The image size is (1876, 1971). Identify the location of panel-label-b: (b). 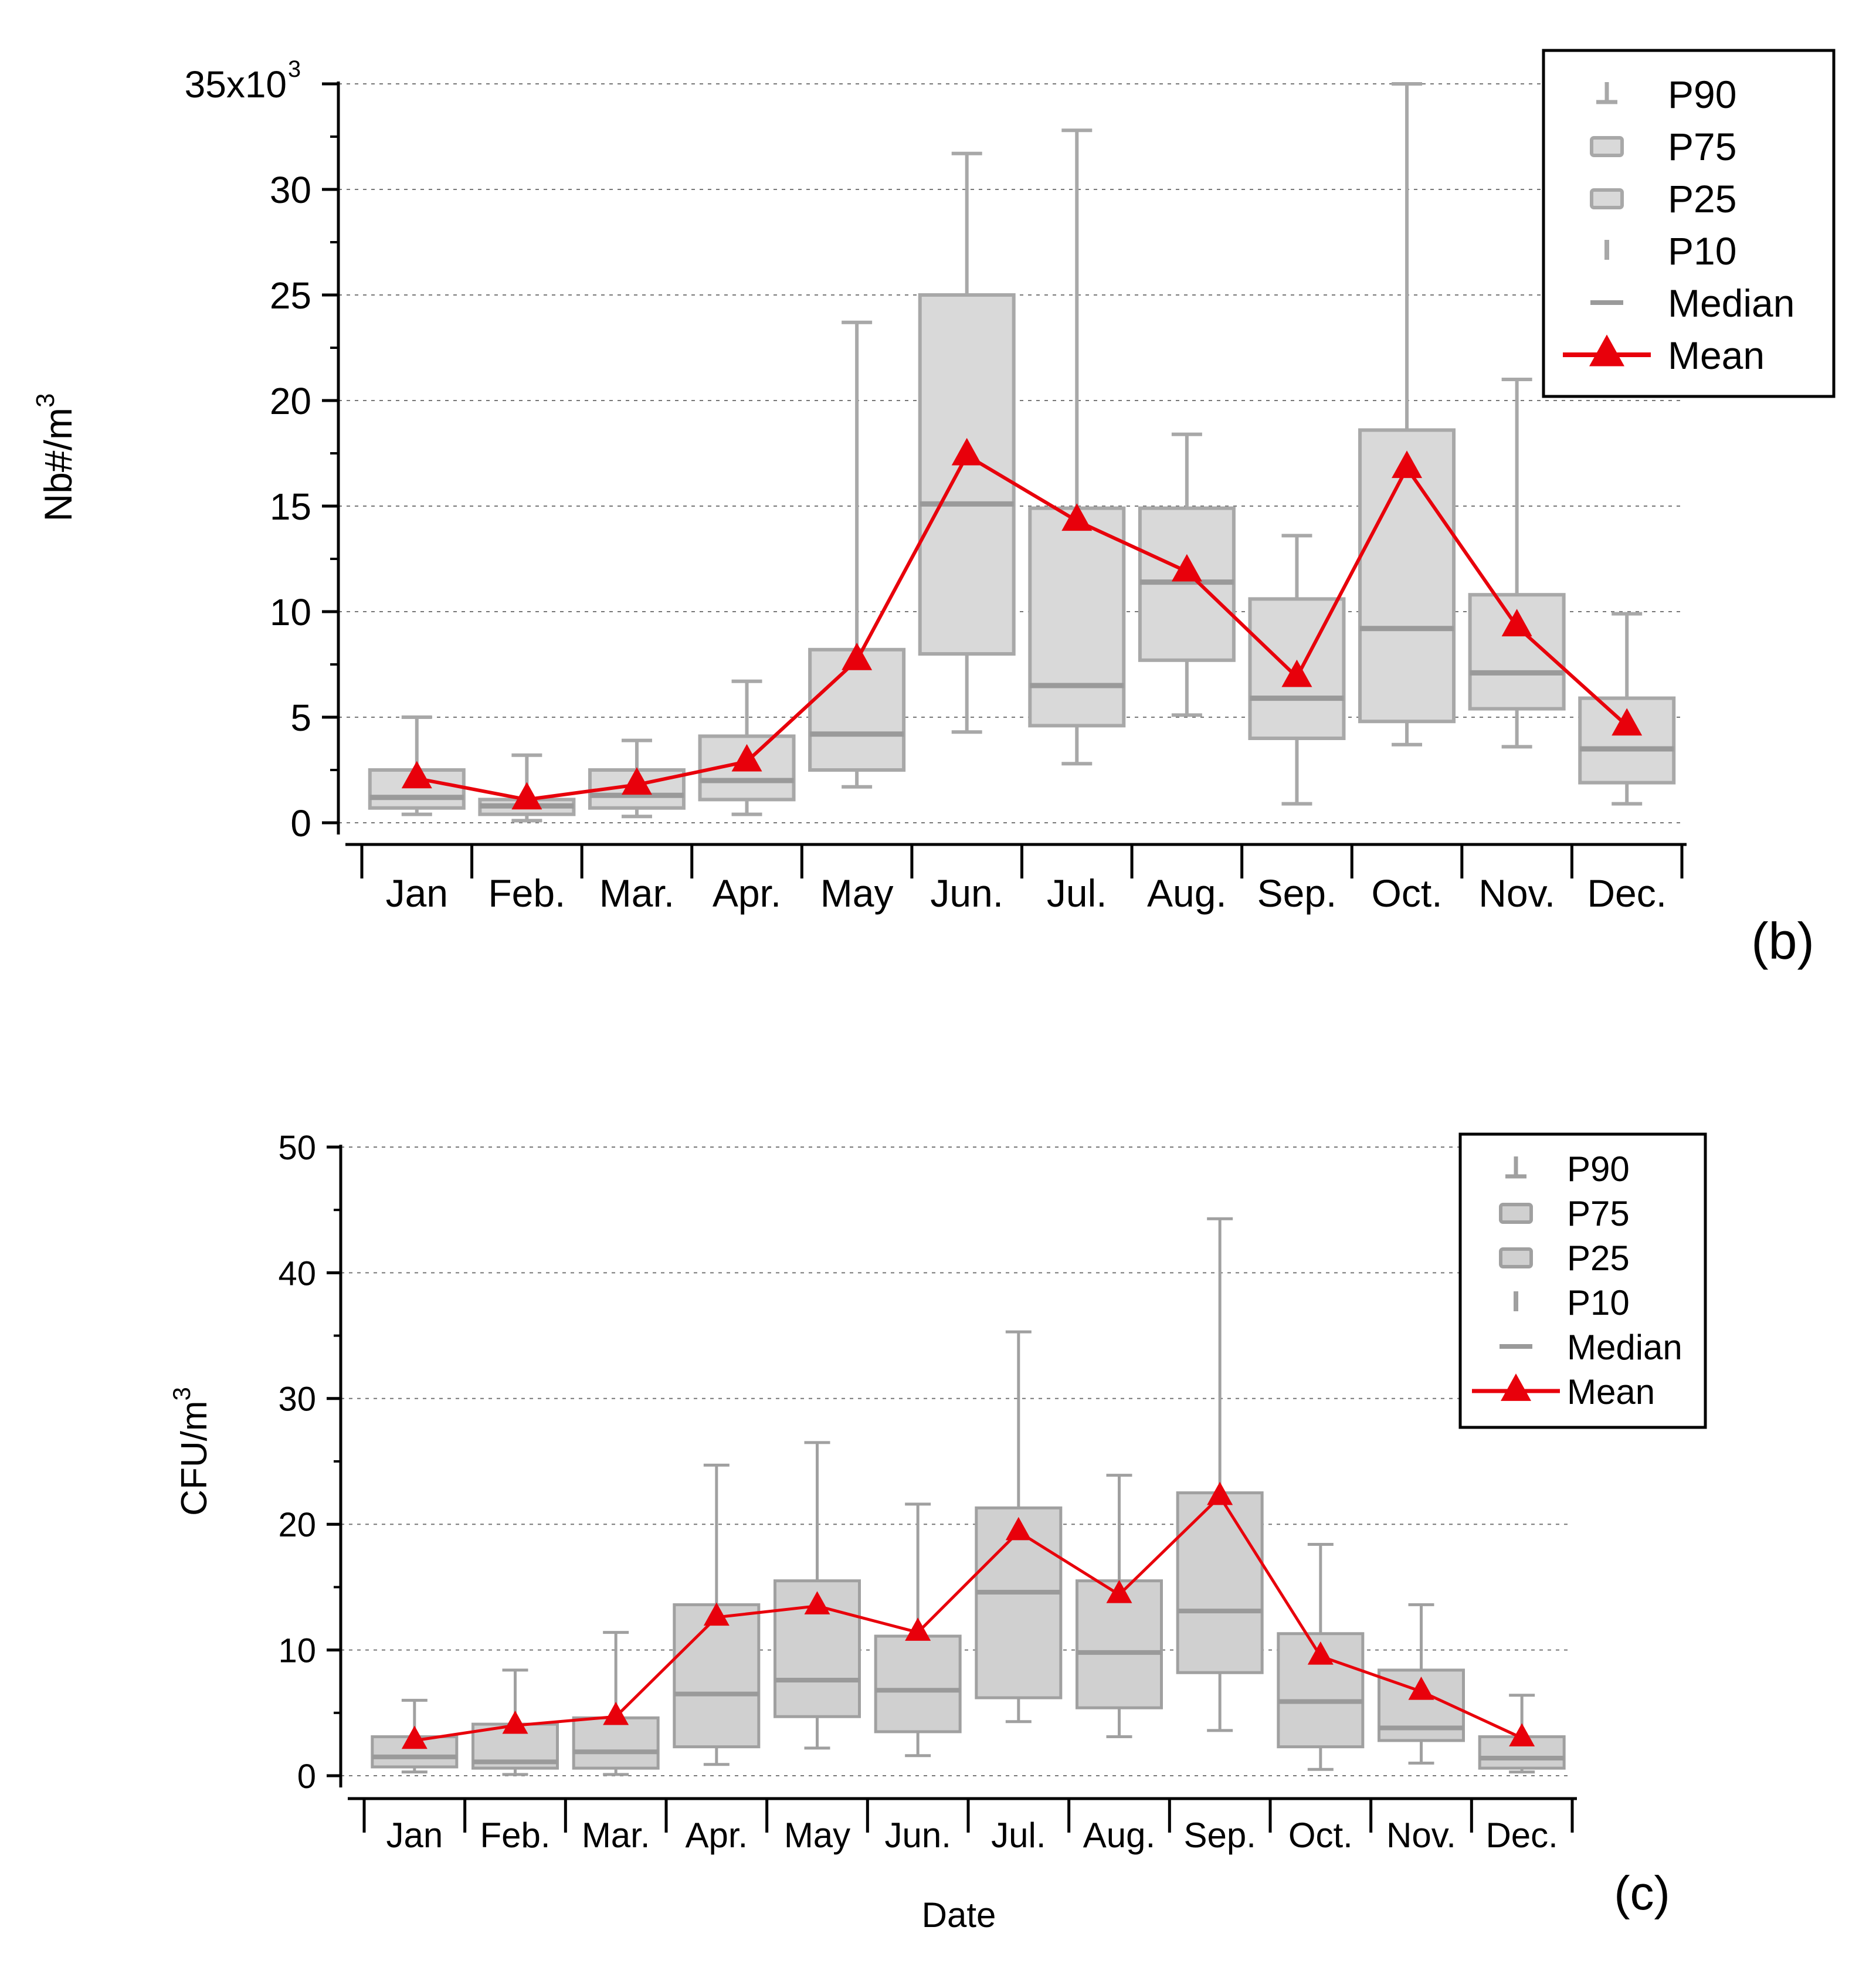
(1783, 941).